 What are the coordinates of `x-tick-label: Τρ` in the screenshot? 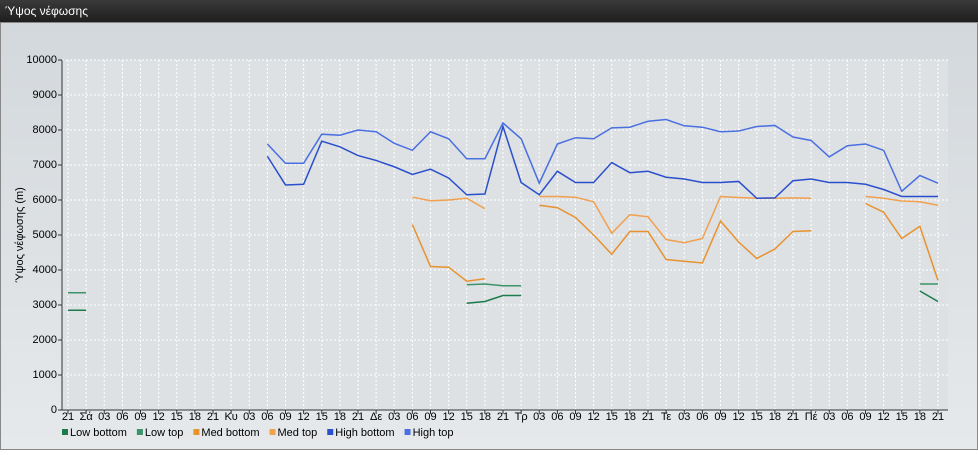 It's located at (521, 417).